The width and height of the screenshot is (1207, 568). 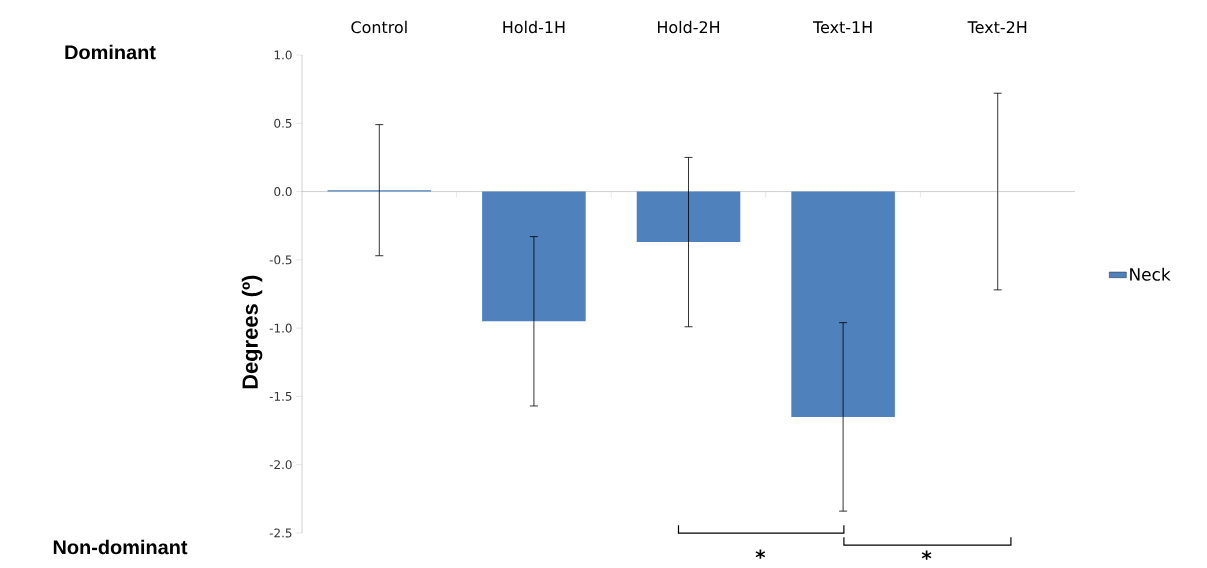 I want to click on text: Non-dominant, so click(x=120, y=547).